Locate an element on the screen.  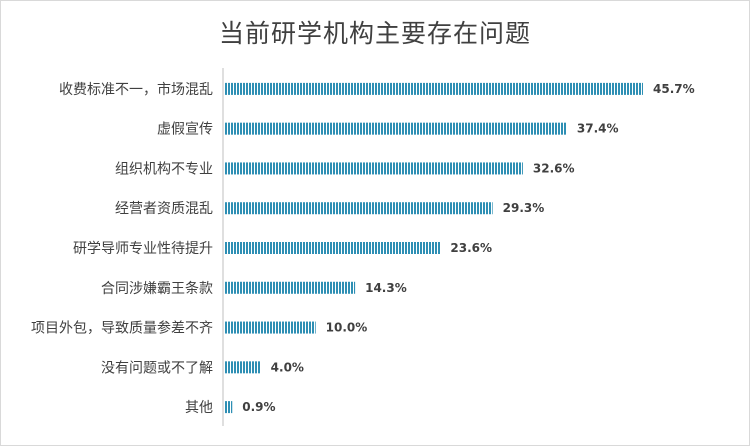
category-label: 其他 is located at coordinates (199, 408).